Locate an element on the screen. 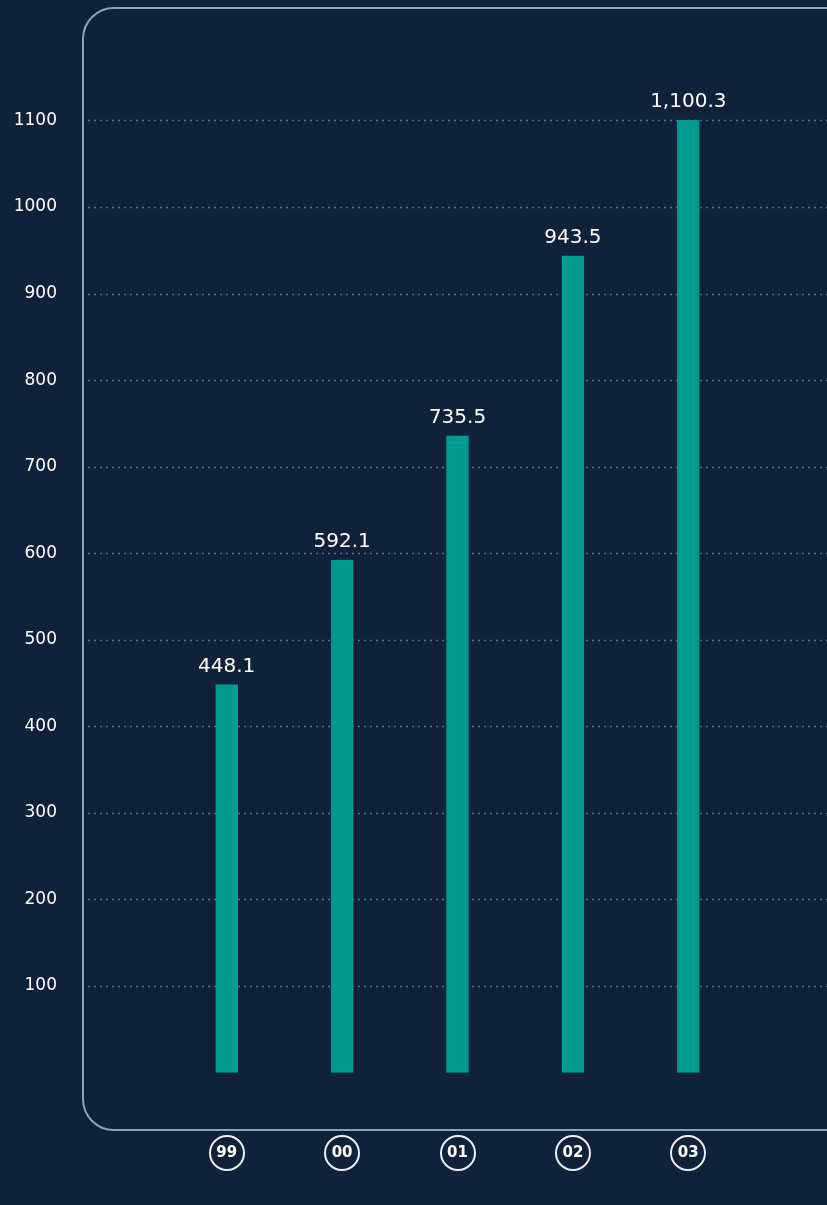 This screenshot has width=827, height=1205. y-tick-label: 1100 is located at coordinates (35, 118).